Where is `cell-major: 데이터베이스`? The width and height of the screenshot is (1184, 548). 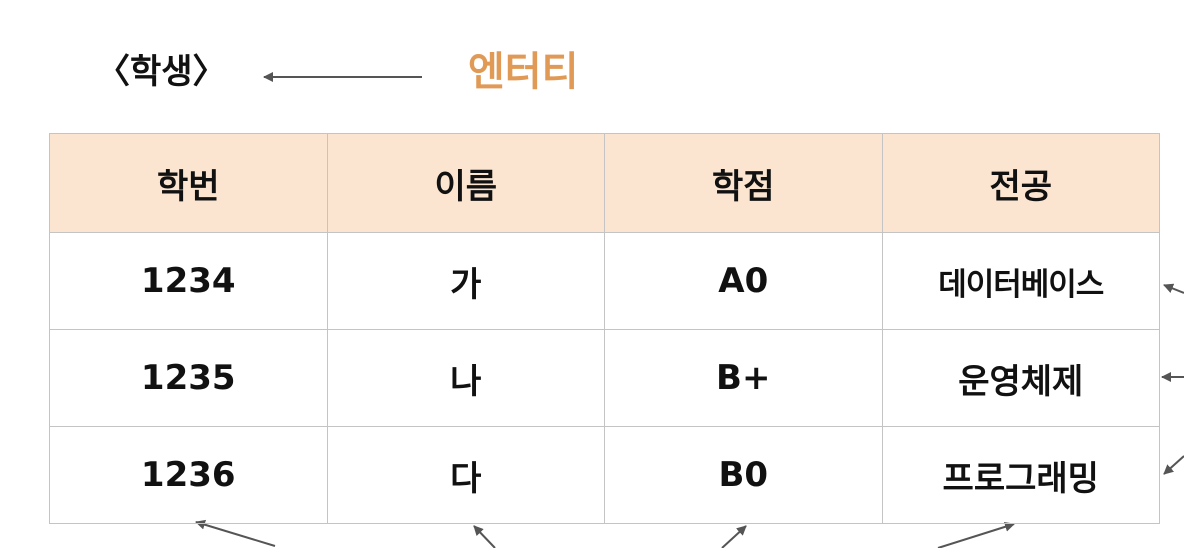
cell-major: 데이터베이스 is located at coordinates (1020, 281).